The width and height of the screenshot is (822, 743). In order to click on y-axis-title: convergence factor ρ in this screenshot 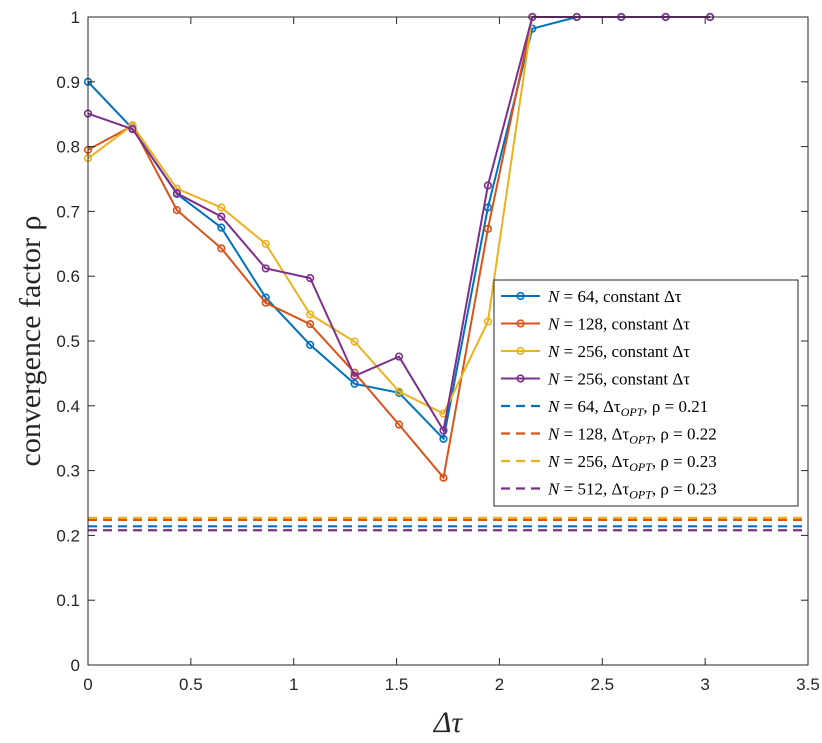, I will do `click(30, 341)`.